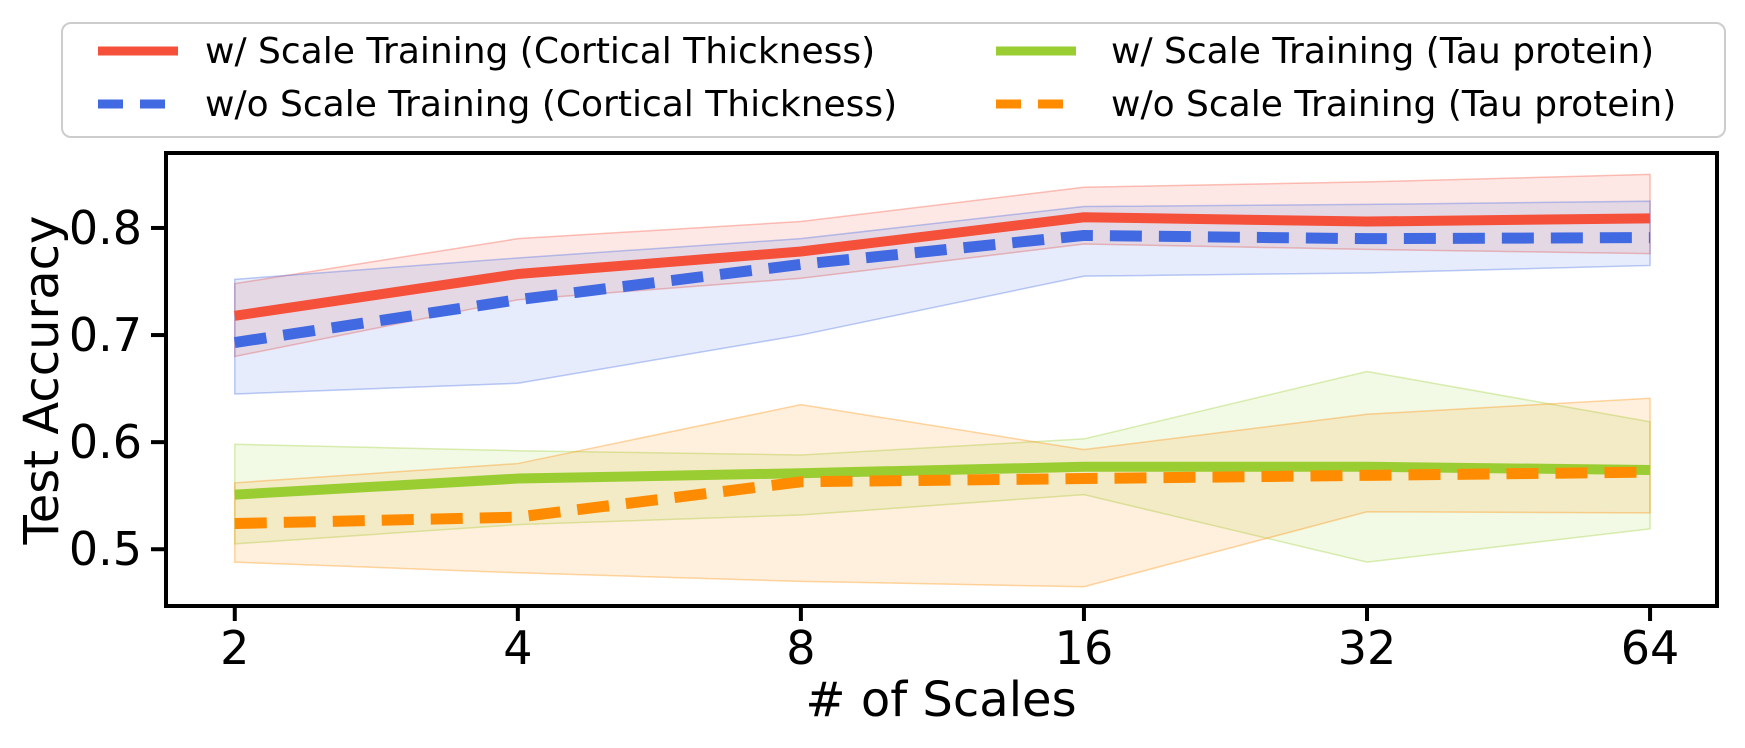 Image resolution: width=1745 pixels, height=748 pixels. Describe the element at coordinates (234, 648) in the screenshot. I see `x-tick-label: 2` at that location.